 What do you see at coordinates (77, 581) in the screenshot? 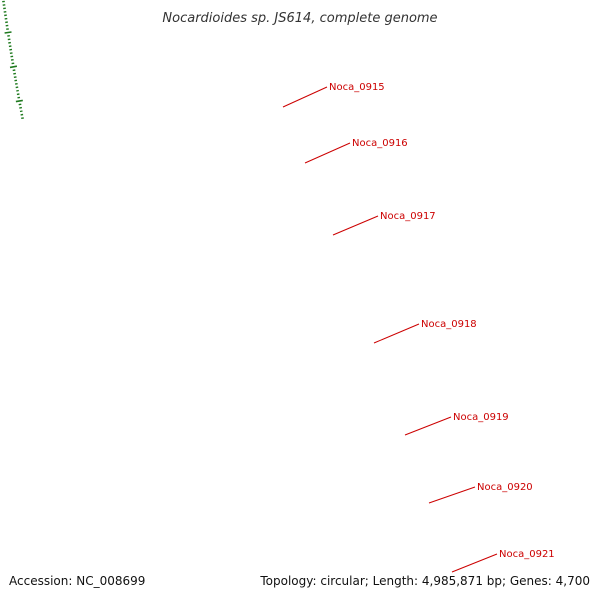
I see `accession-text: Accession: NC_008699` at bounding box center [77, 581].